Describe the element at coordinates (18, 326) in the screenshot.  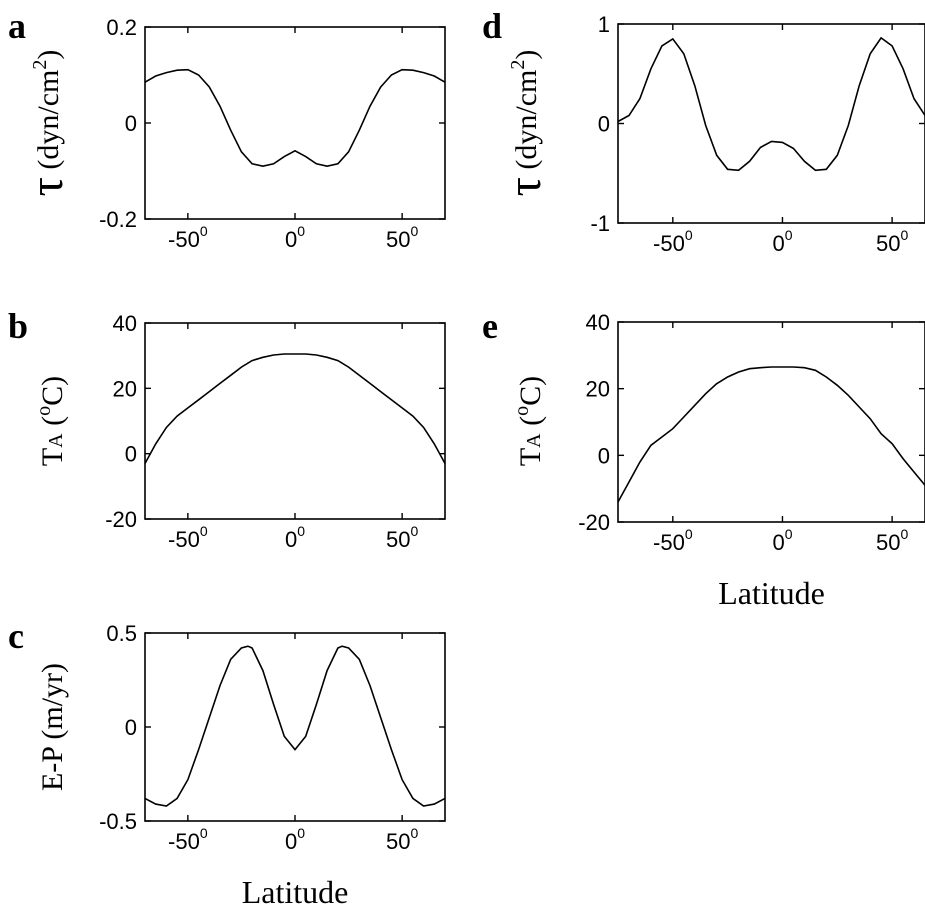
I see `panel-label-b: b` at that location.